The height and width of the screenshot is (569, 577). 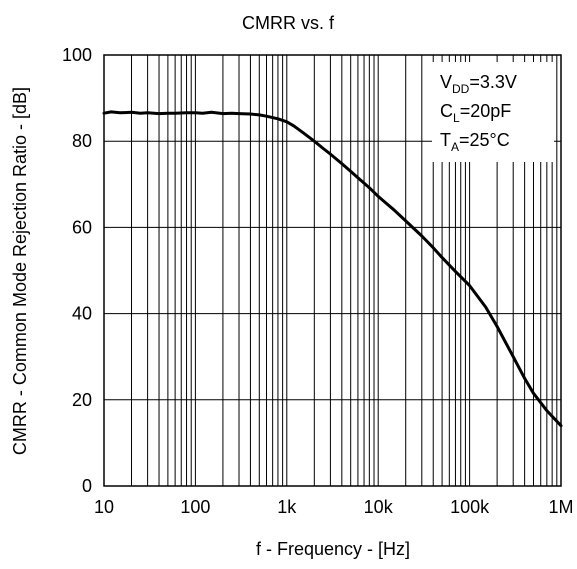 What do you see at coordinates (82, 400) in the screenshot?
I see `y-tick-label: 20` at bounding box center [82, 400].